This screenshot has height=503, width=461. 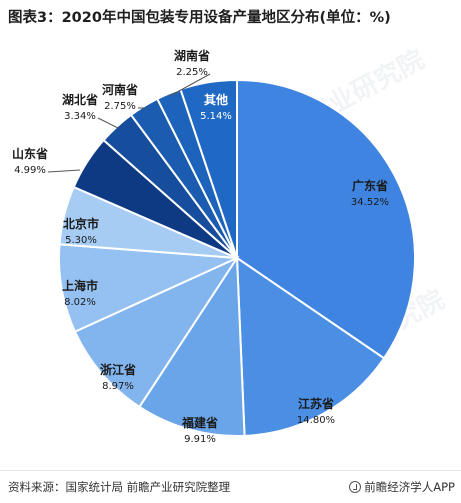 What do you see at coordinates (200, 439) in the screenshot?
I see `slice-value-福建省: 9.91%` at bounding box center [200, 439].